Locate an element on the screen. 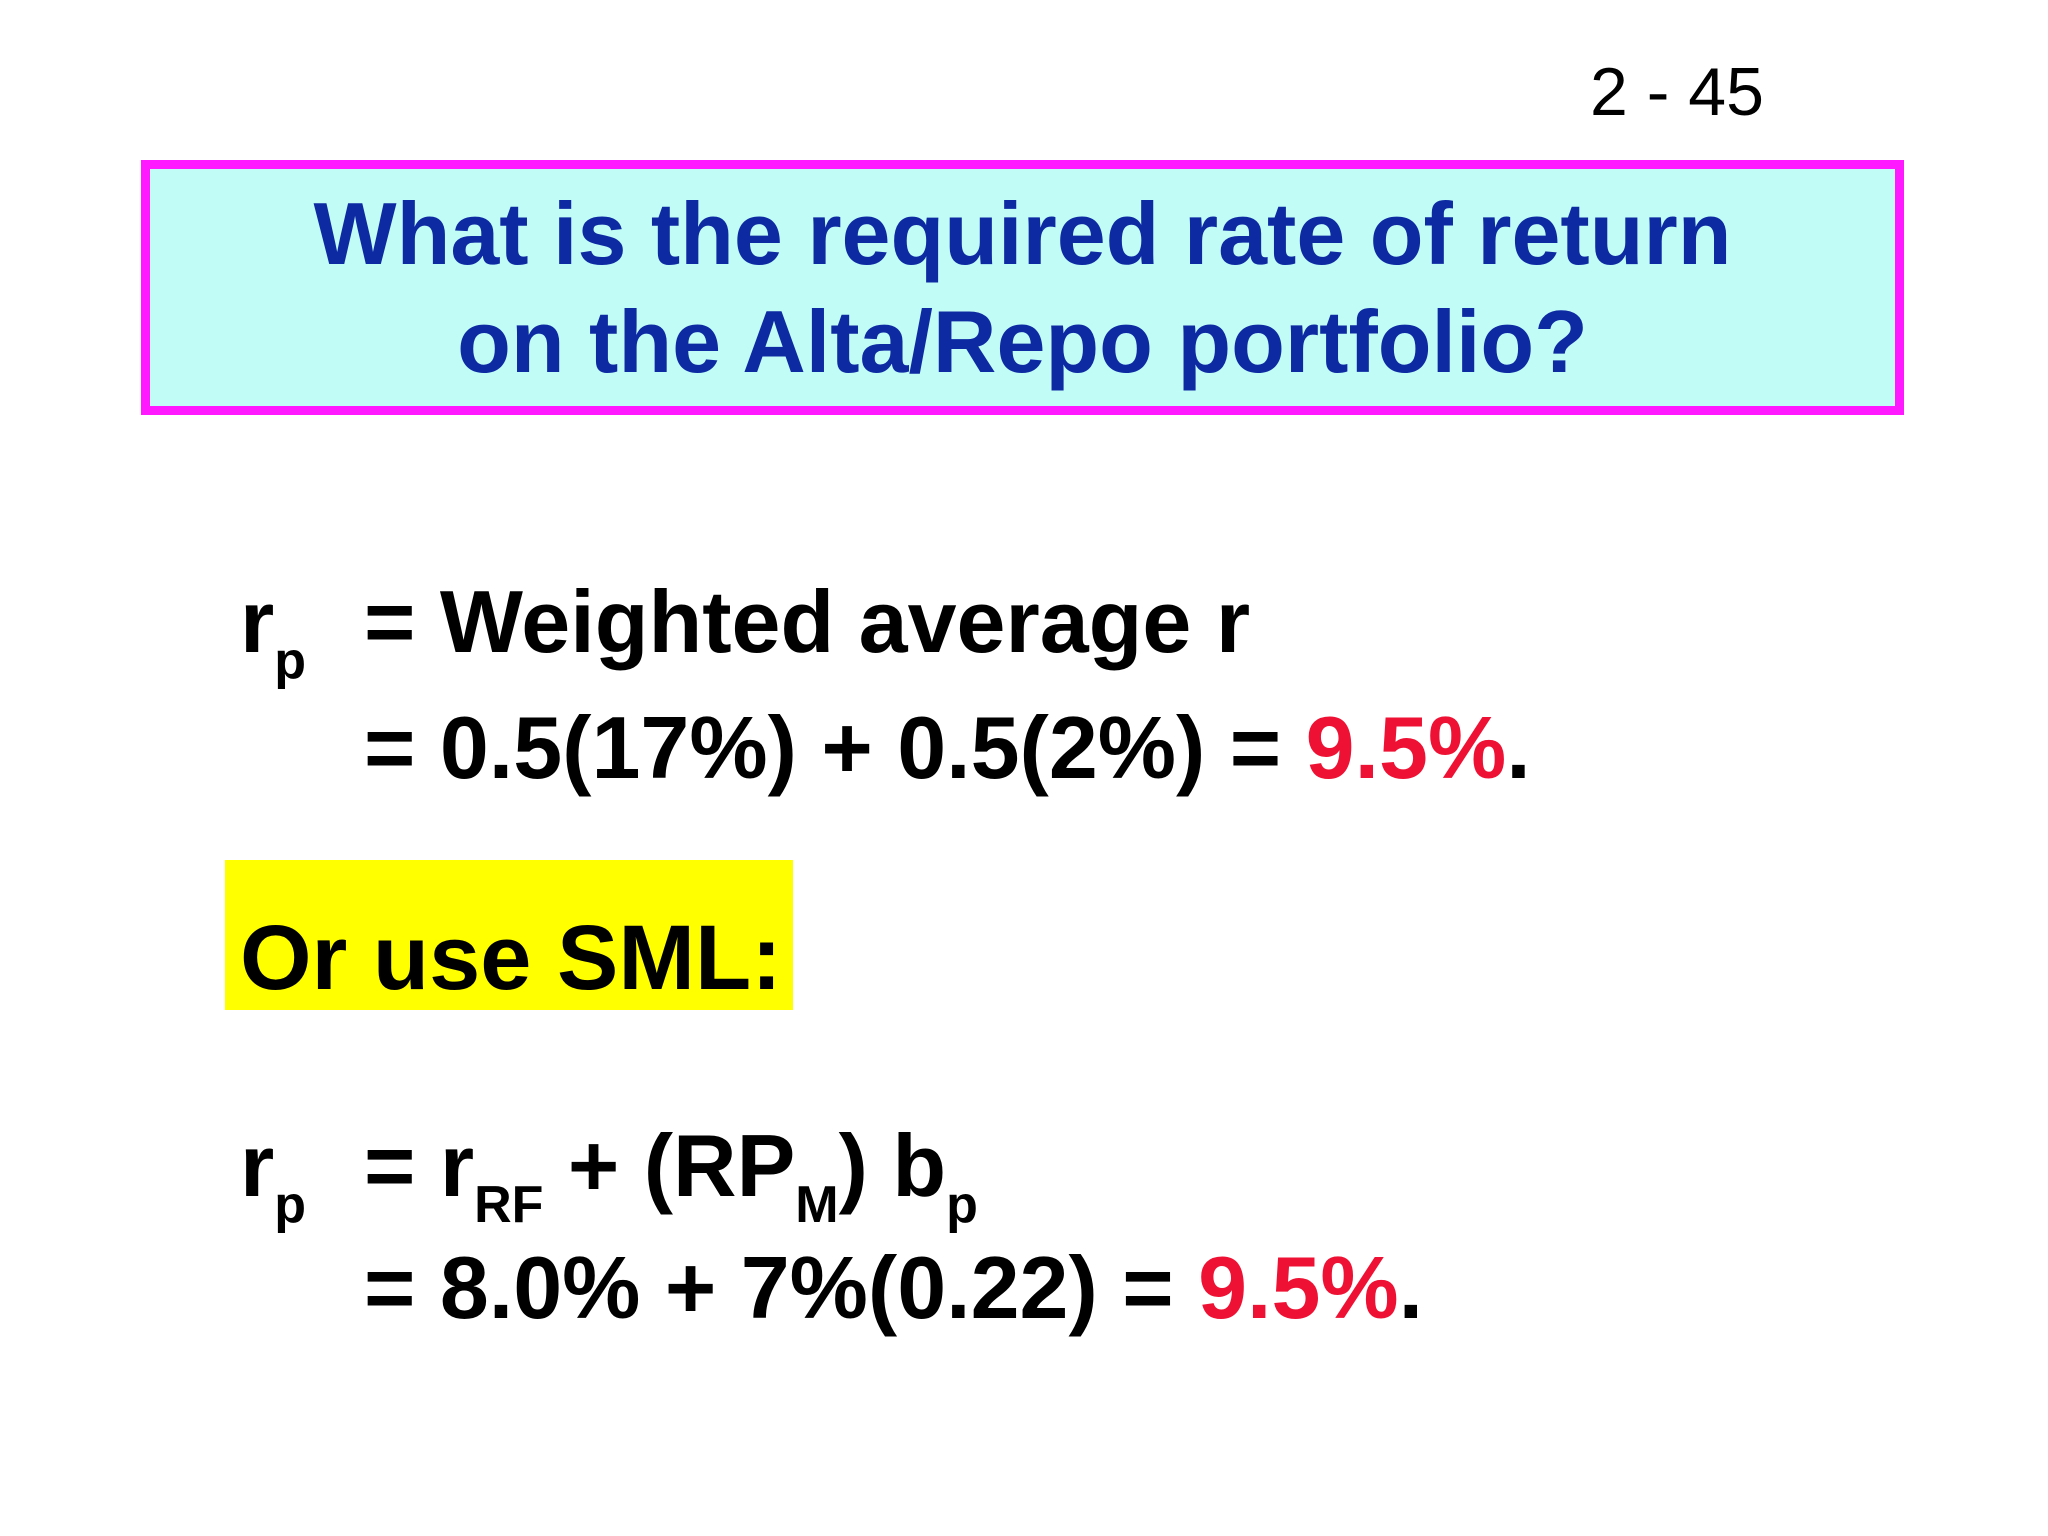  sml-eq-r: = r is located at coordinates (419, 1165).